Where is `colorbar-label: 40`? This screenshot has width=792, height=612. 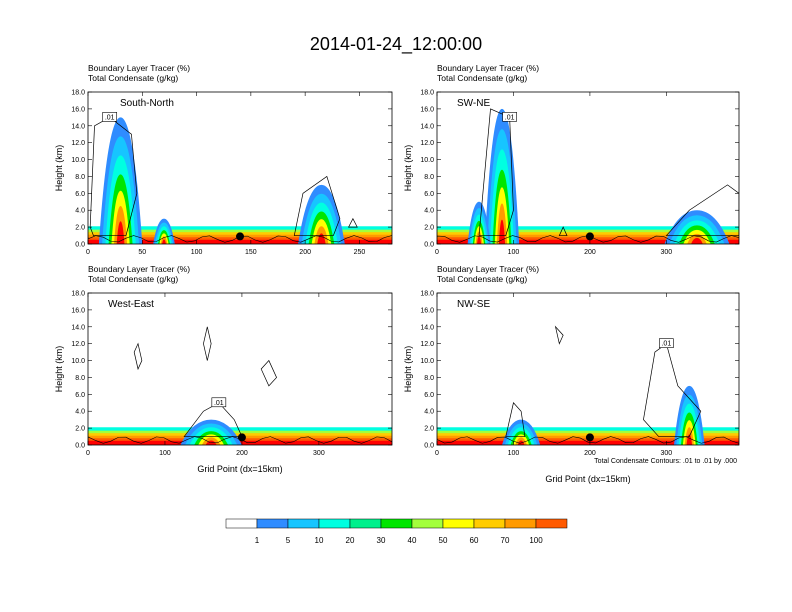 colorbar-label: 40 is located at coordinates (412, 540).